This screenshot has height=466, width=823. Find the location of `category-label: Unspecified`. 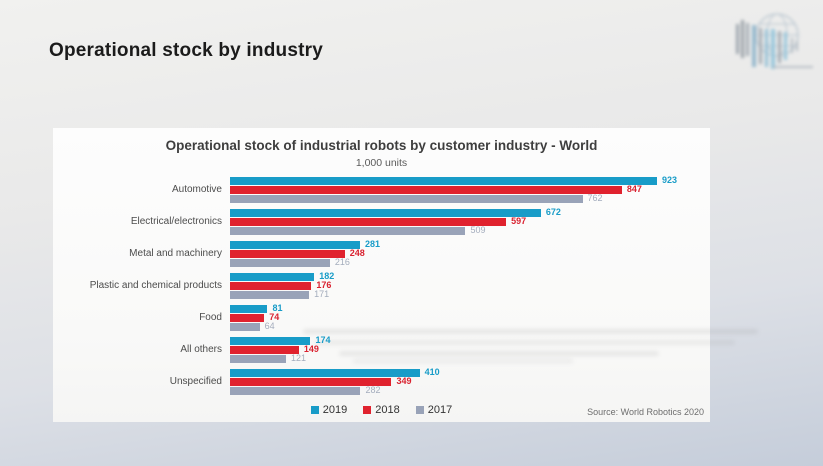

category-label: Unspecified is located at coordinates (195, 381).